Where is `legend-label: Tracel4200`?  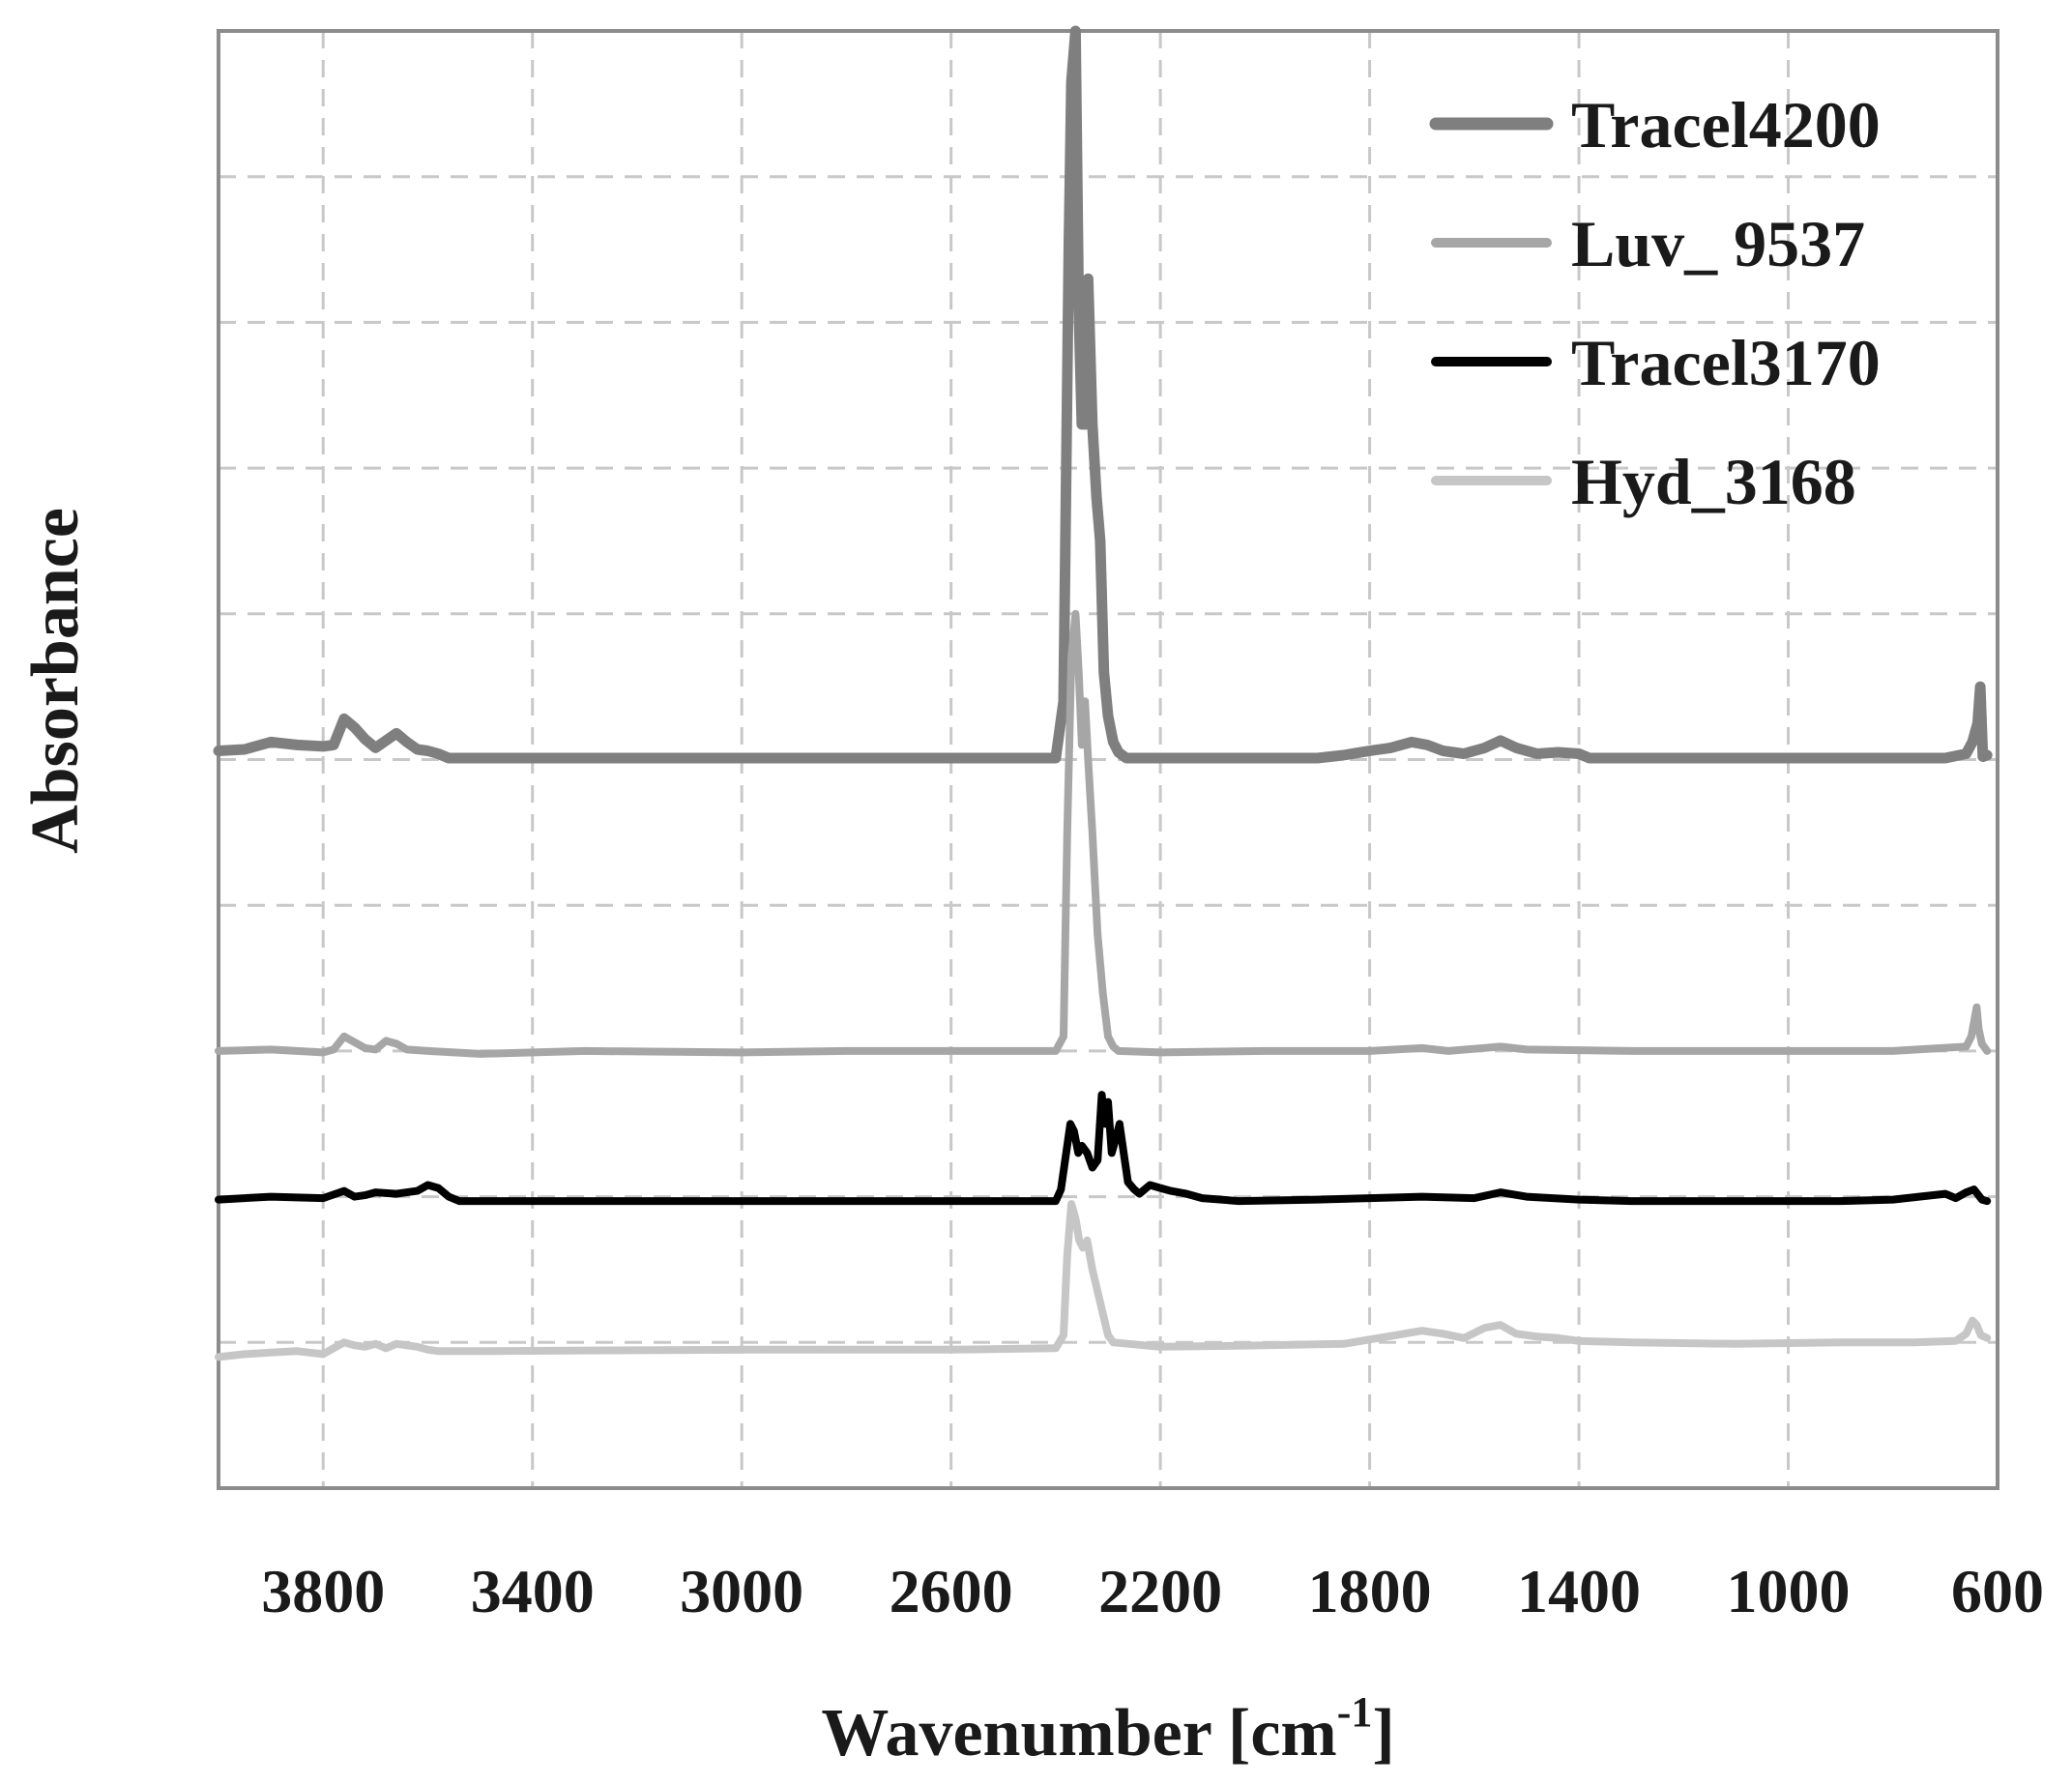 legend-label: Tracel4200 is located at coordinates (1726, 124).